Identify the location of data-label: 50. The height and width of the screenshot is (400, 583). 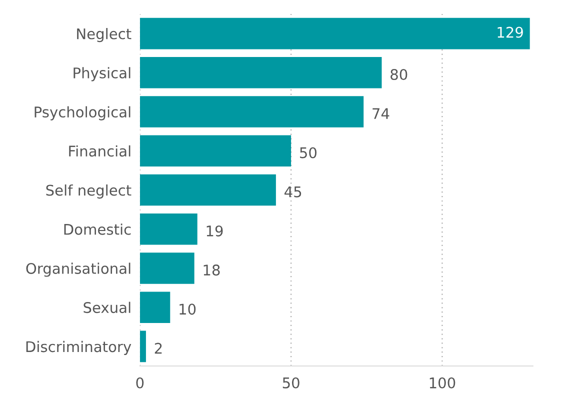
(308, 152).